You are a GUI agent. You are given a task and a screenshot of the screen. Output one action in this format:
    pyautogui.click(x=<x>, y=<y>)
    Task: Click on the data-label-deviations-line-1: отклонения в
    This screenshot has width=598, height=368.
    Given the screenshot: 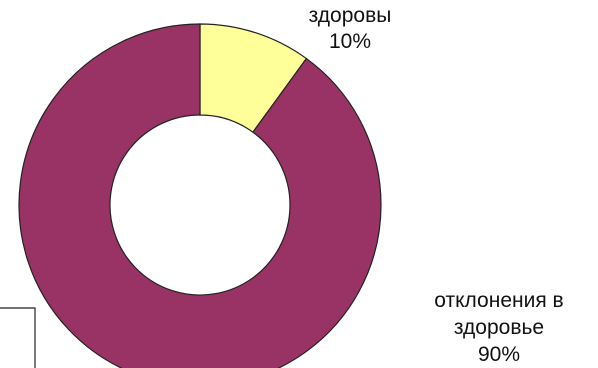 What is the action you would take?
    pyautogui.click(x=498, y=300)
    